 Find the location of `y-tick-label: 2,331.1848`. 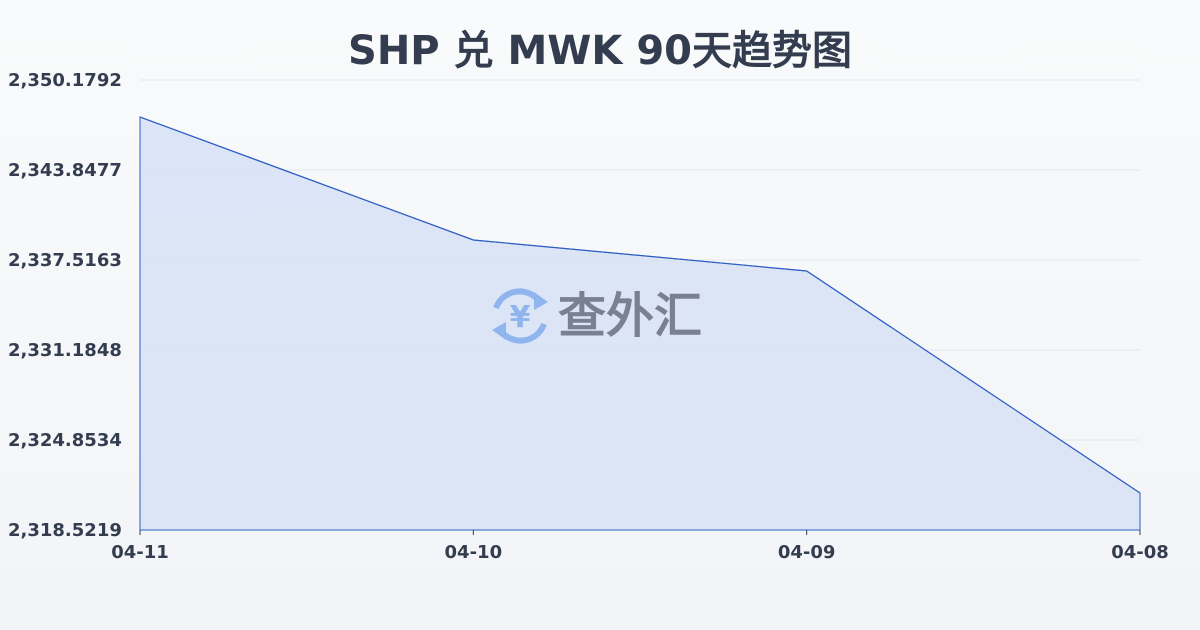

y-tick-label: 2,331.1848 is located at coordinates (65, 350).